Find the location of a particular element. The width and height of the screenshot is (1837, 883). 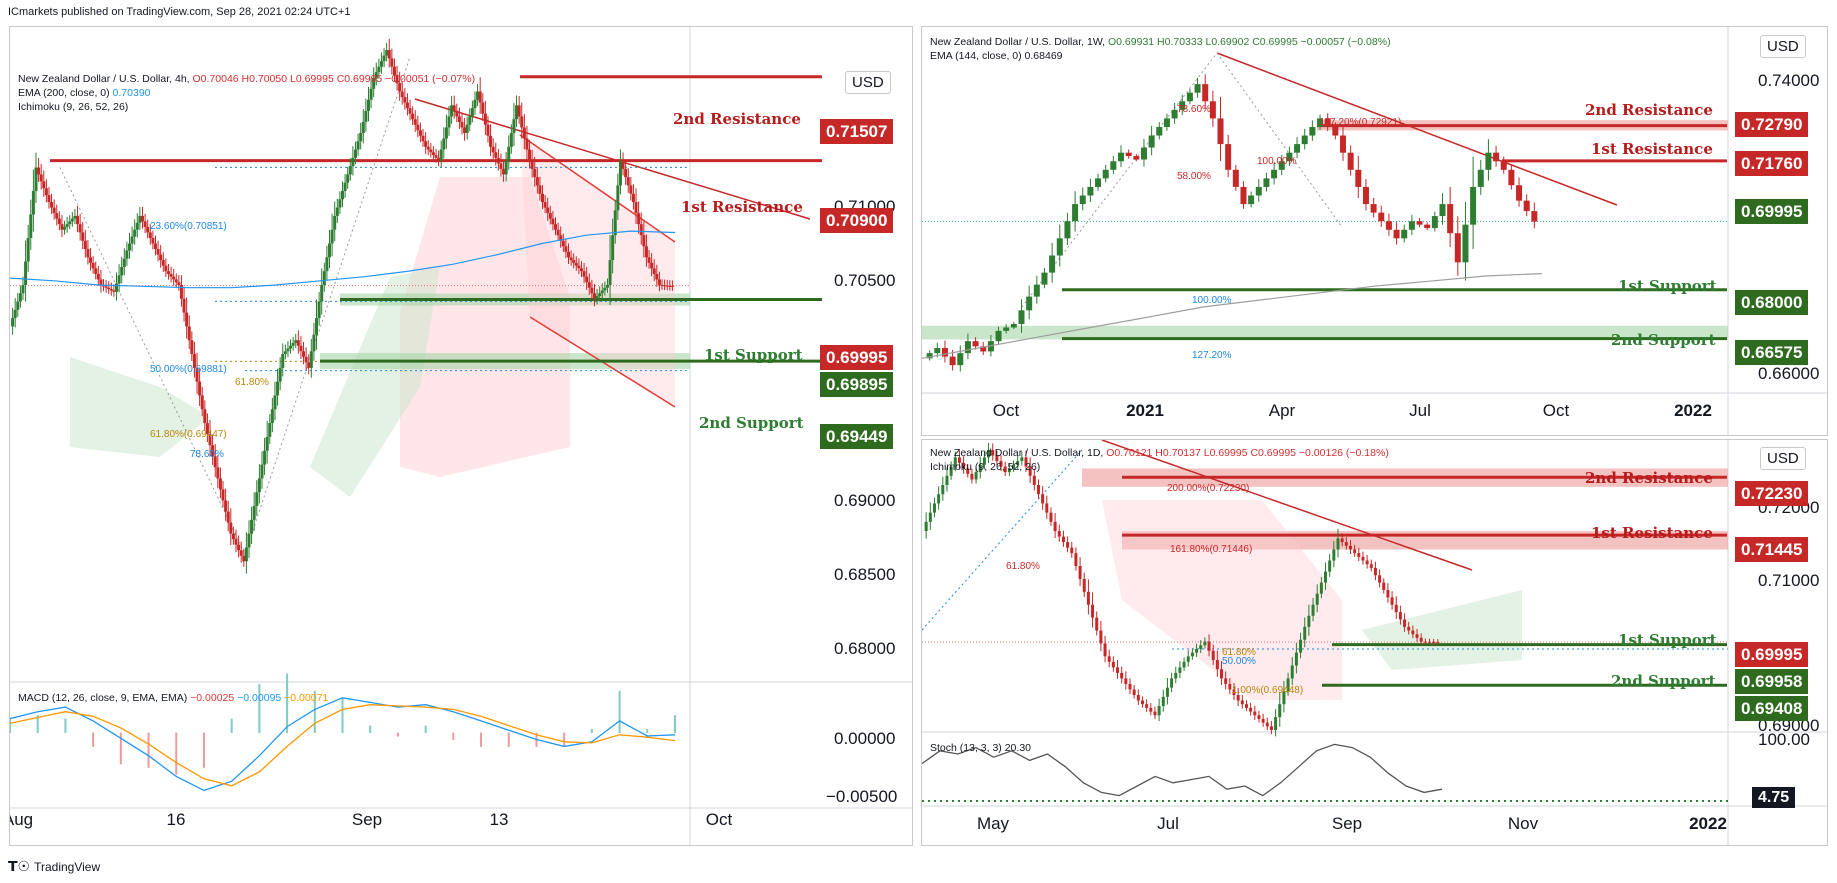

ema-144-line is located at coordinates (1232, 316).